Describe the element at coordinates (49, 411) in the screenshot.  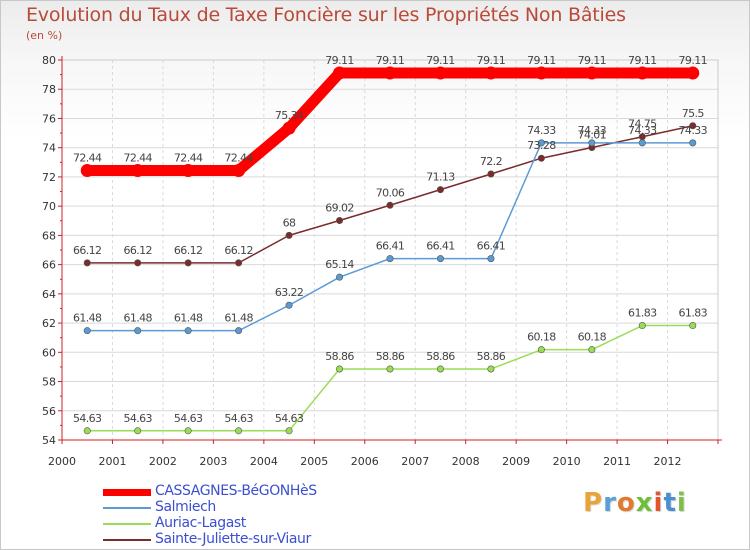
I see `y-tick-label: 56` at that location.